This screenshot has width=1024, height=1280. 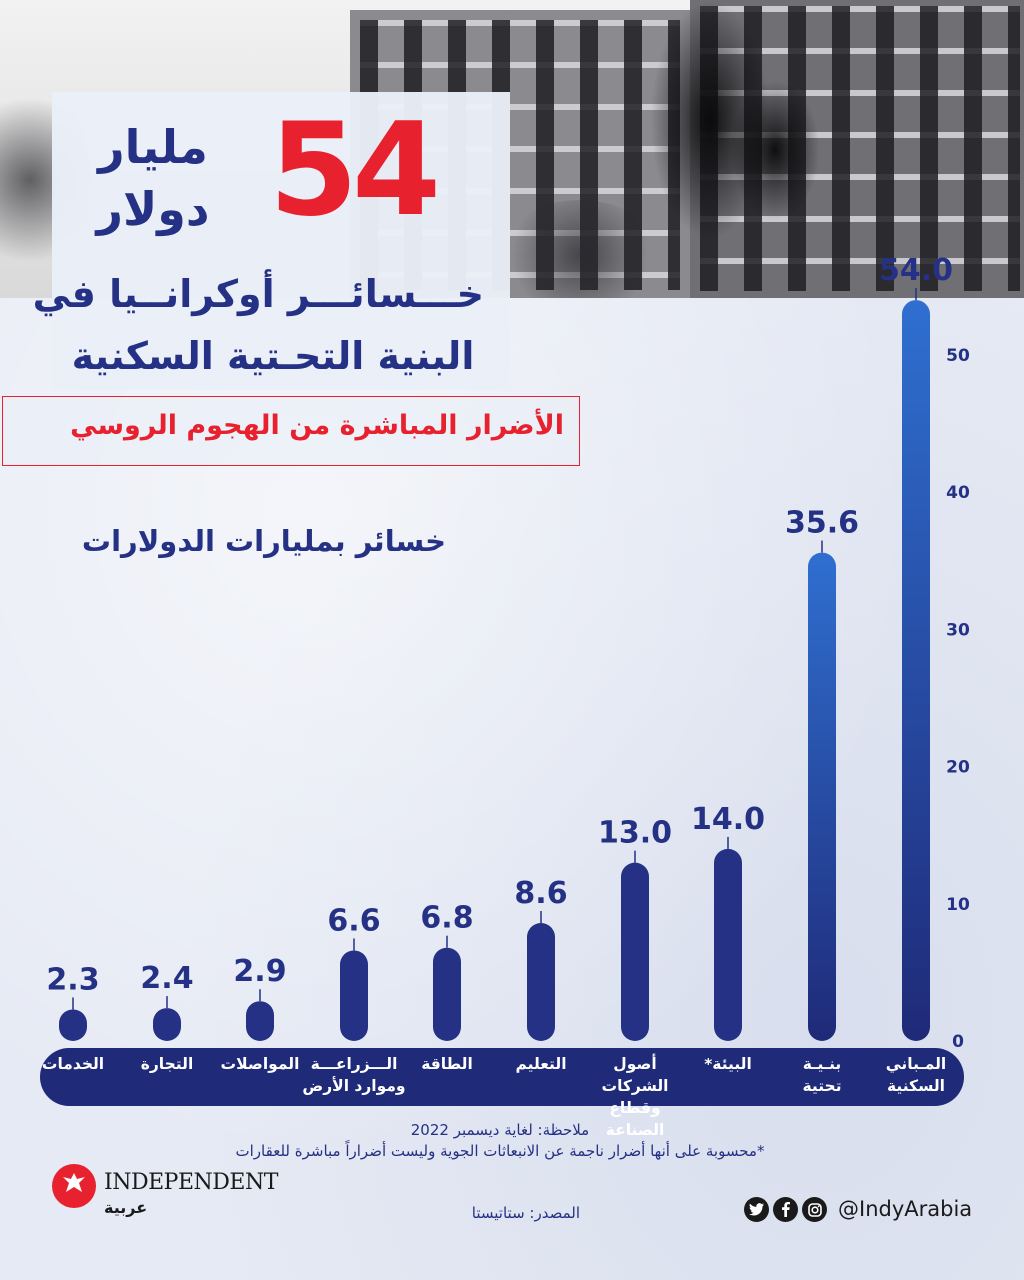 What do you see at coordinates (447, 1064) in the screenshot?
I see `category-label-5: الطاقة` at bounding box center [447, 1064].